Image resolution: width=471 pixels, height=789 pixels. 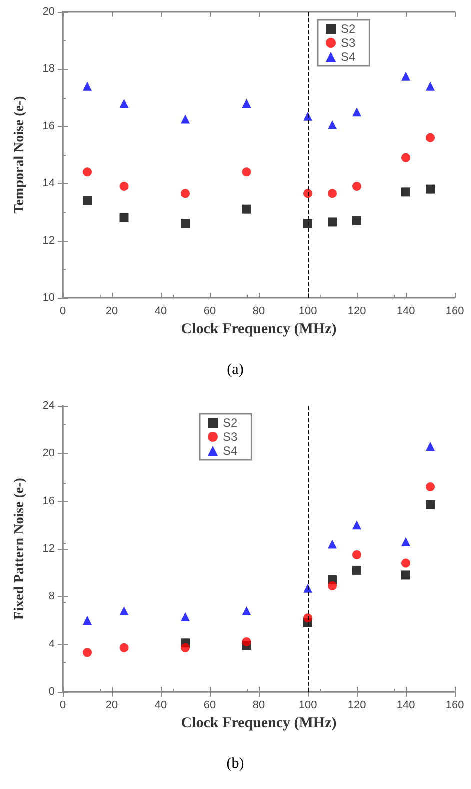 I want to click on text: (a), so click(x=235, y=370).